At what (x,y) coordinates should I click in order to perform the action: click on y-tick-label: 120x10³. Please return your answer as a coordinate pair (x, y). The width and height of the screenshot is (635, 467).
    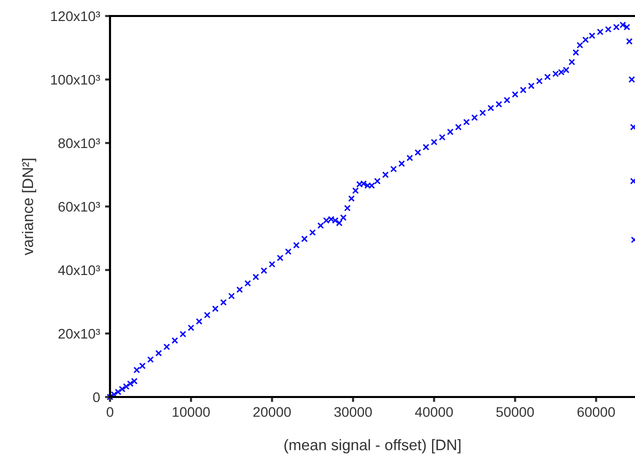
    Looking at the image, I should click on (75, 16).